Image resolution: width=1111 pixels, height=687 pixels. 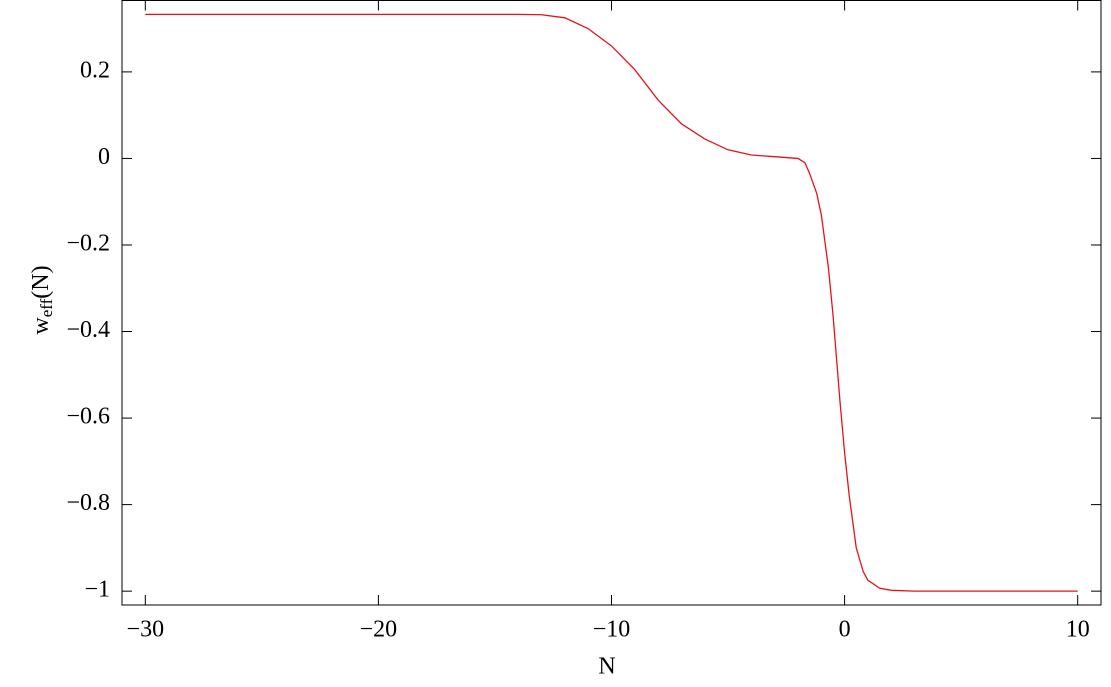 I want to click on x-tick-label: −20, so click(x=379, y=630).